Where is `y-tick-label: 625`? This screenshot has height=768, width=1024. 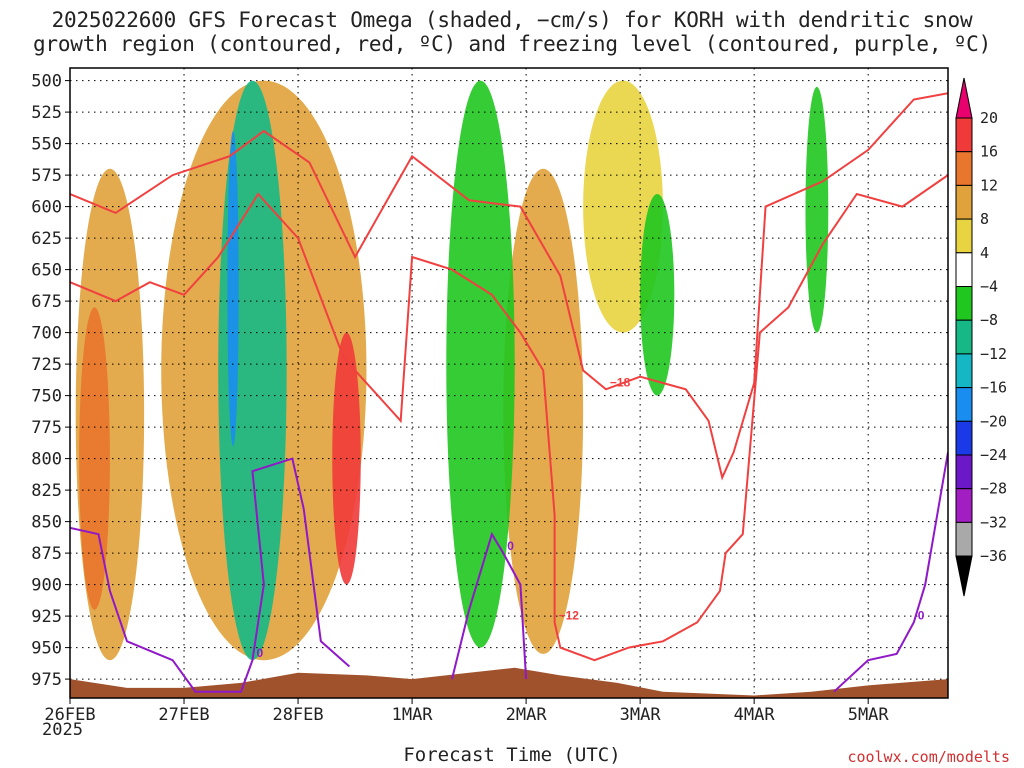
y-tick-label: 625 is located at coordinates (46, 239).